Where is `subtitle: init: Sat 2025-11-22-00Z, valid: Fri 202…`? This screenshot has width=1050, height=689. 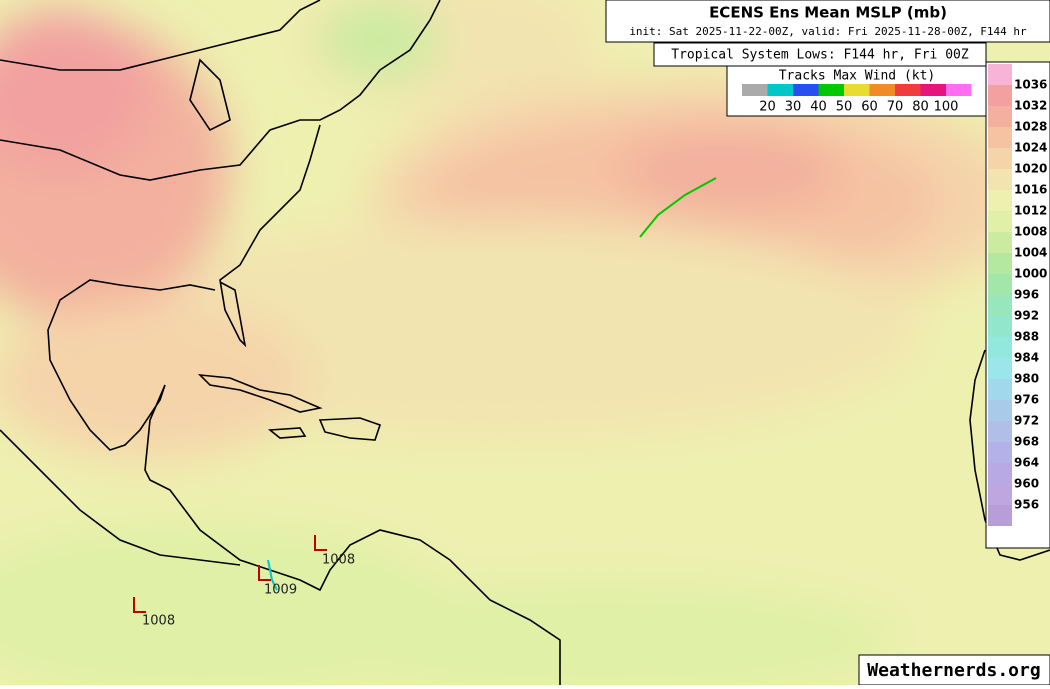
subtitle: init: Sat 2025-11-22-00Z, valid: Fri 202… is located at coordinates (828, 31).